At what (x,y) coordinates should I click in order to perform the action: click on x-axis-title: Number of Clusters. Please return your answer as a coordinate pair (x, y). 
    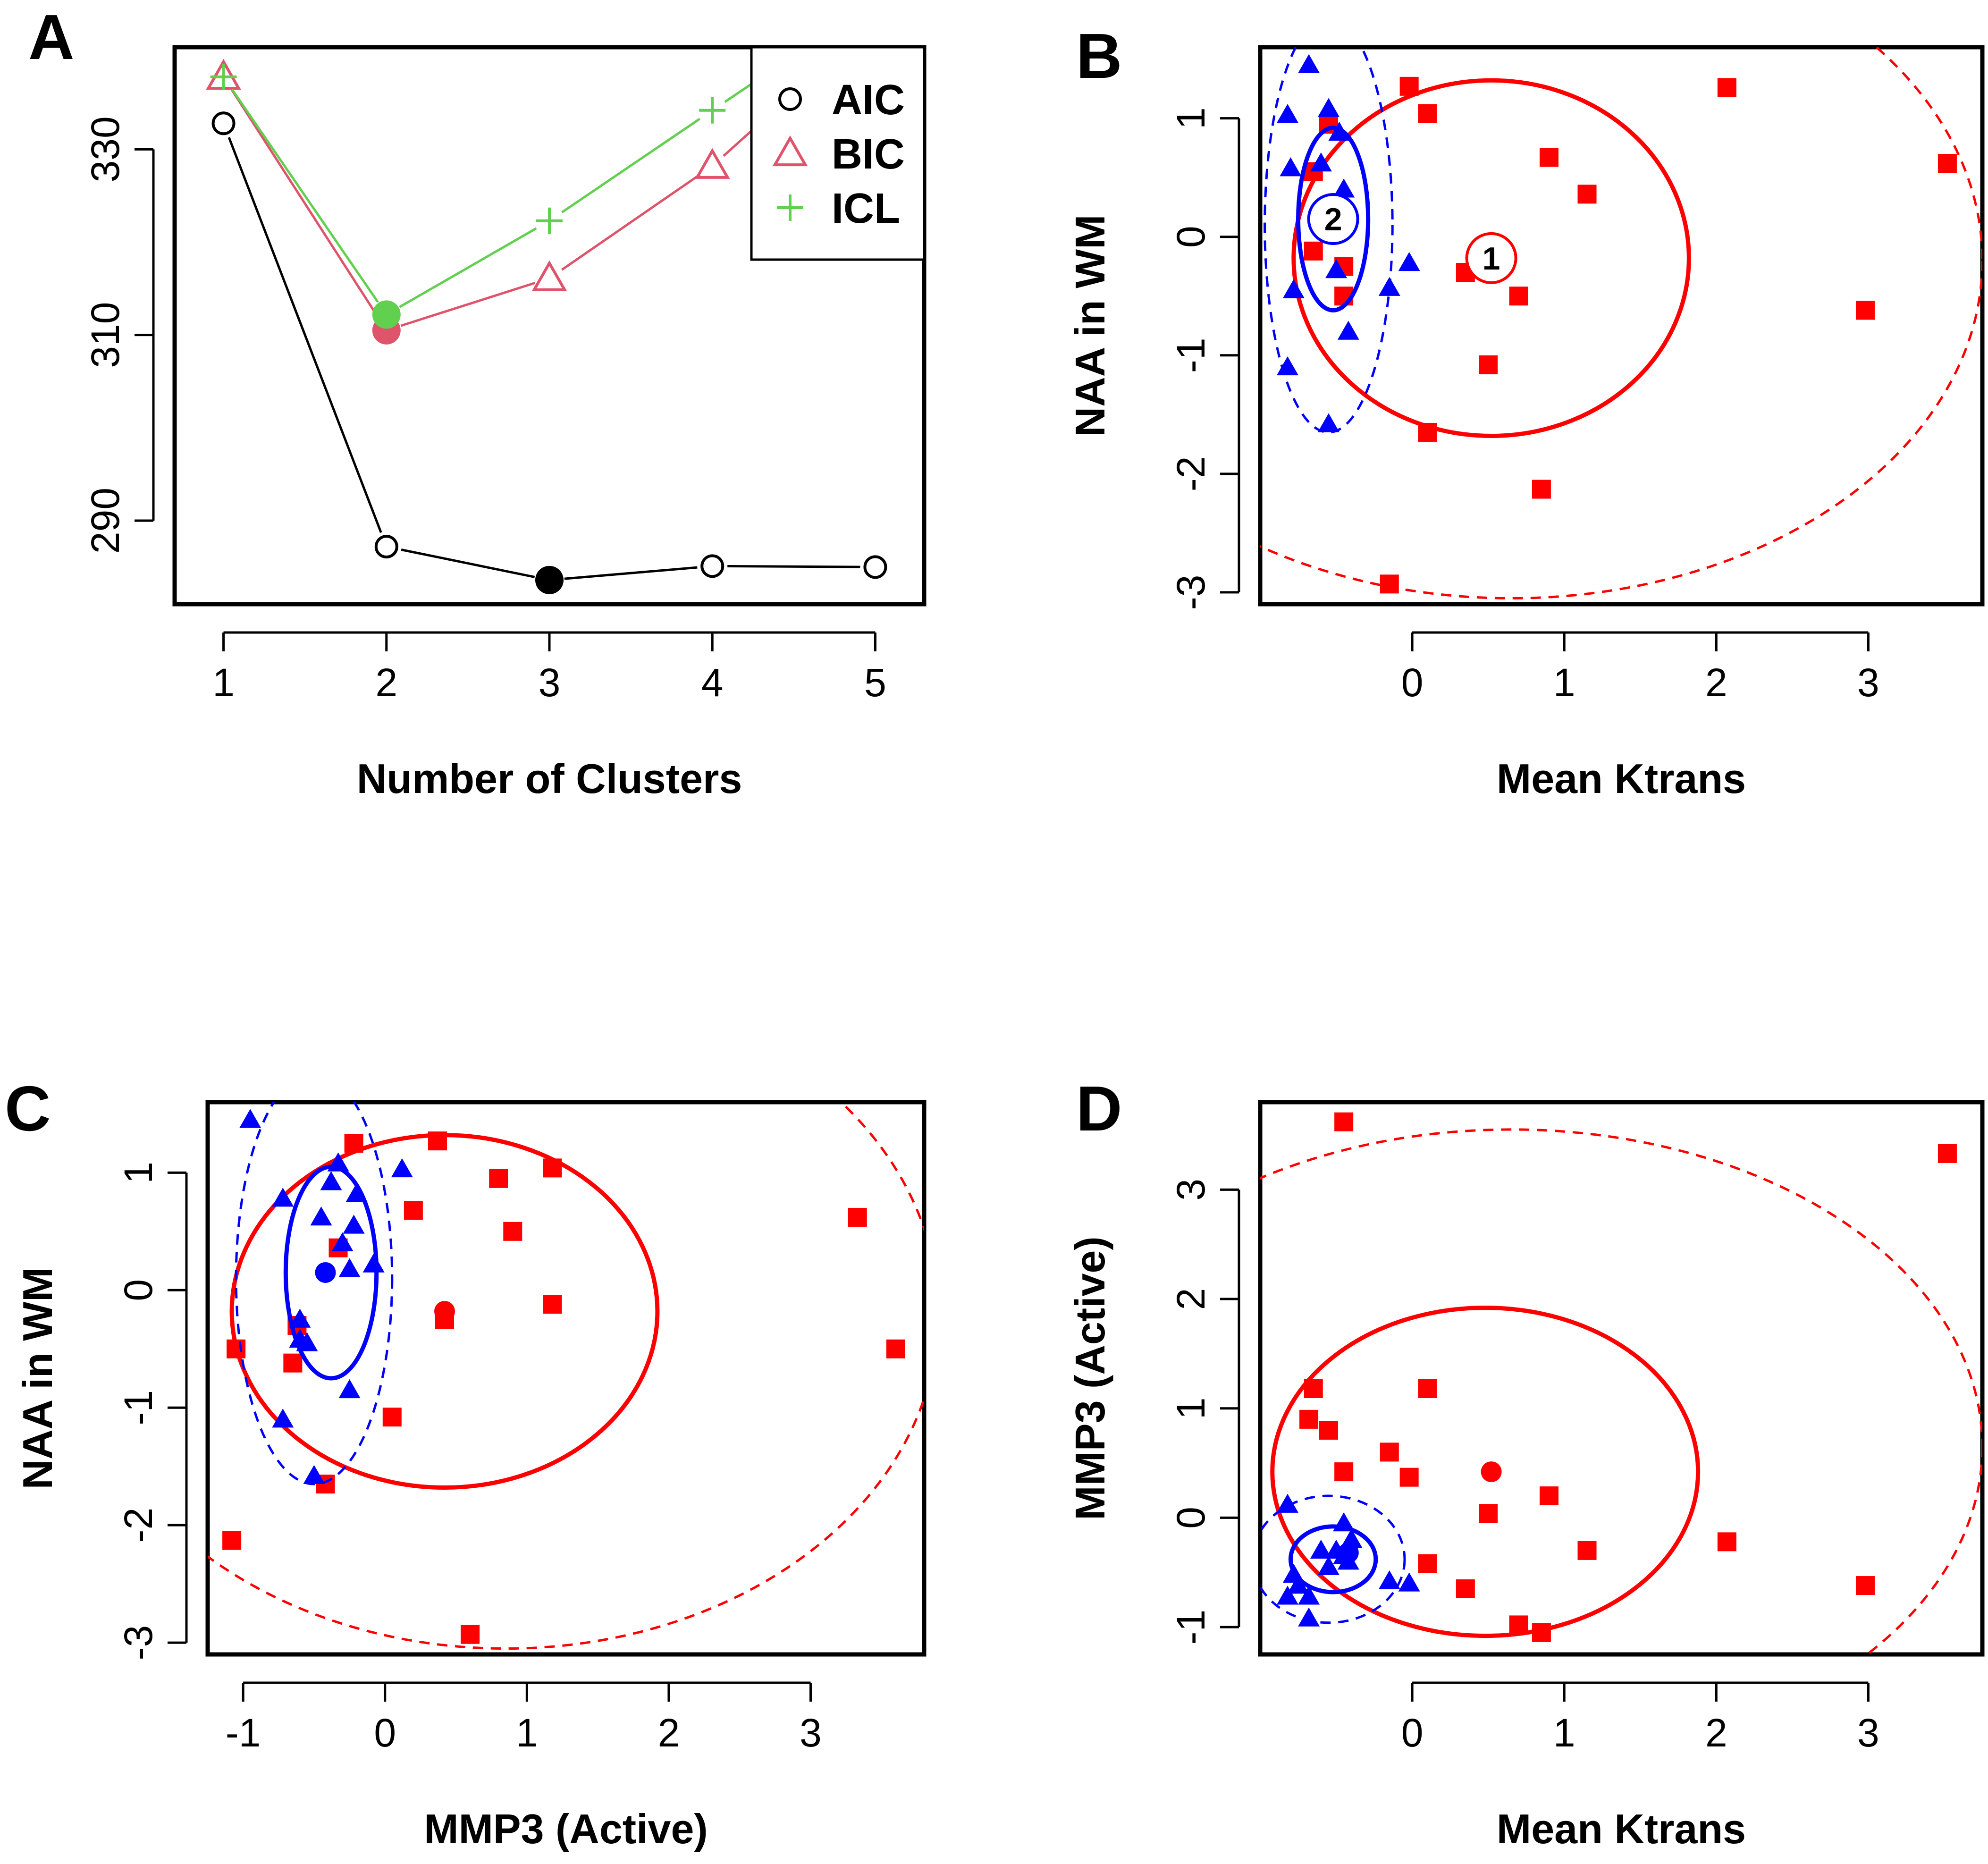
    Looking at the image, I should click on (549, 778).